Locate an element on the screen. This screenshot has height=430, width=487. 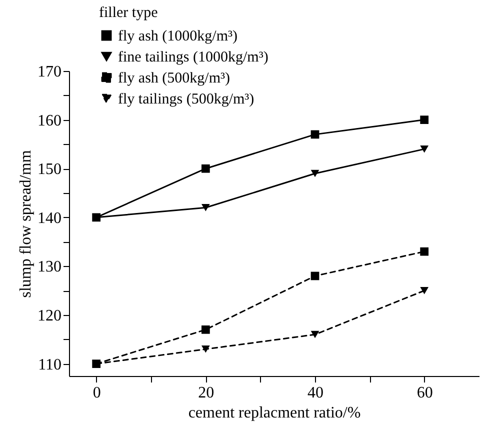
legend-label: fly ash (500kg/m³) is located at coordinates (174, 78).